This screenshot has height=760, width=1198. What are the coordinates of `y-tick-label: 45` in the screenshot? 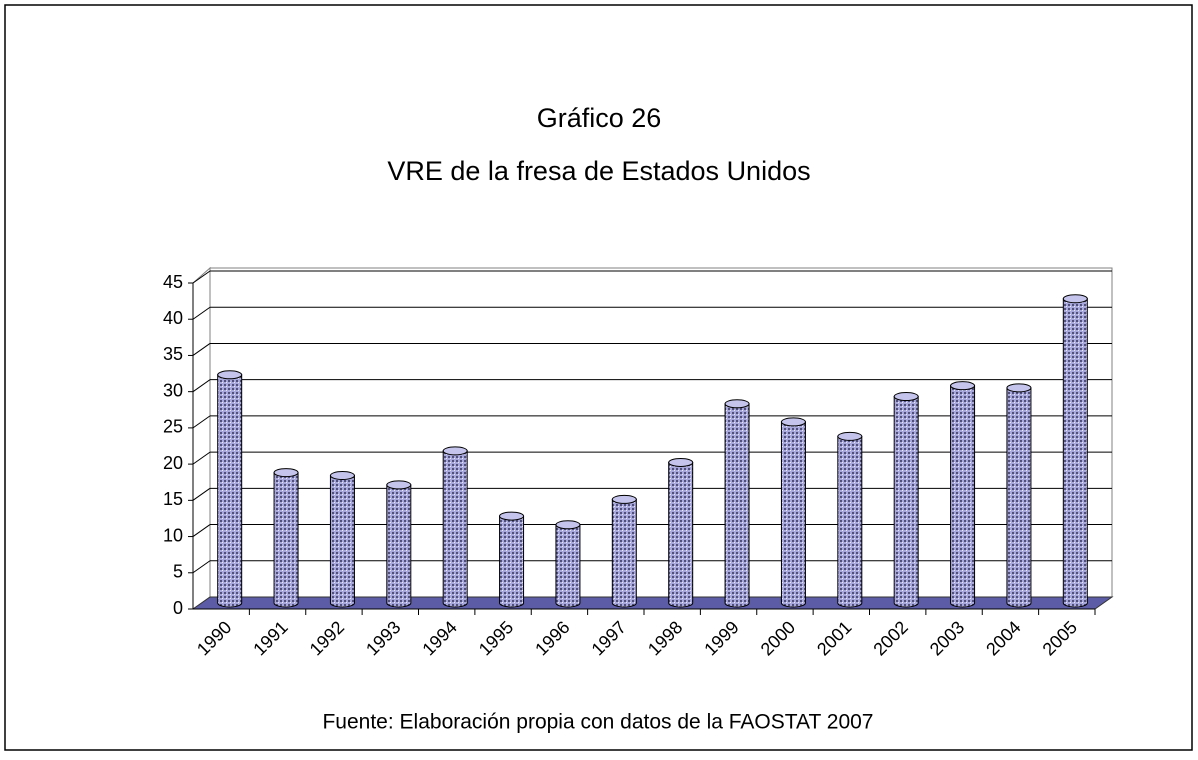 It's located at (173, 282).